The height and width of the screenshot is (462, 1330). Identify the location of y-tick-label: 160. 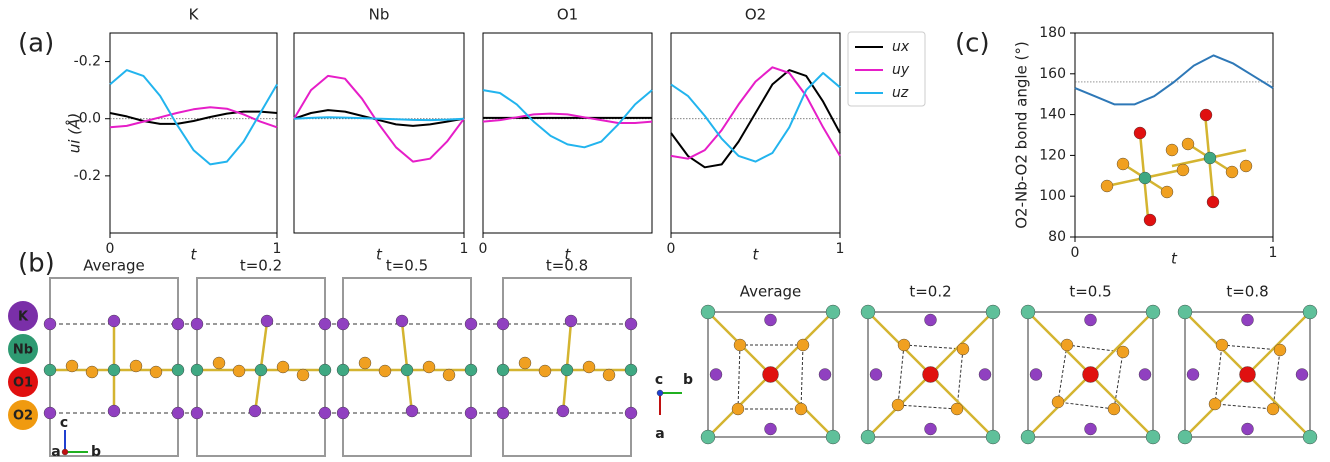
(1052, 74).